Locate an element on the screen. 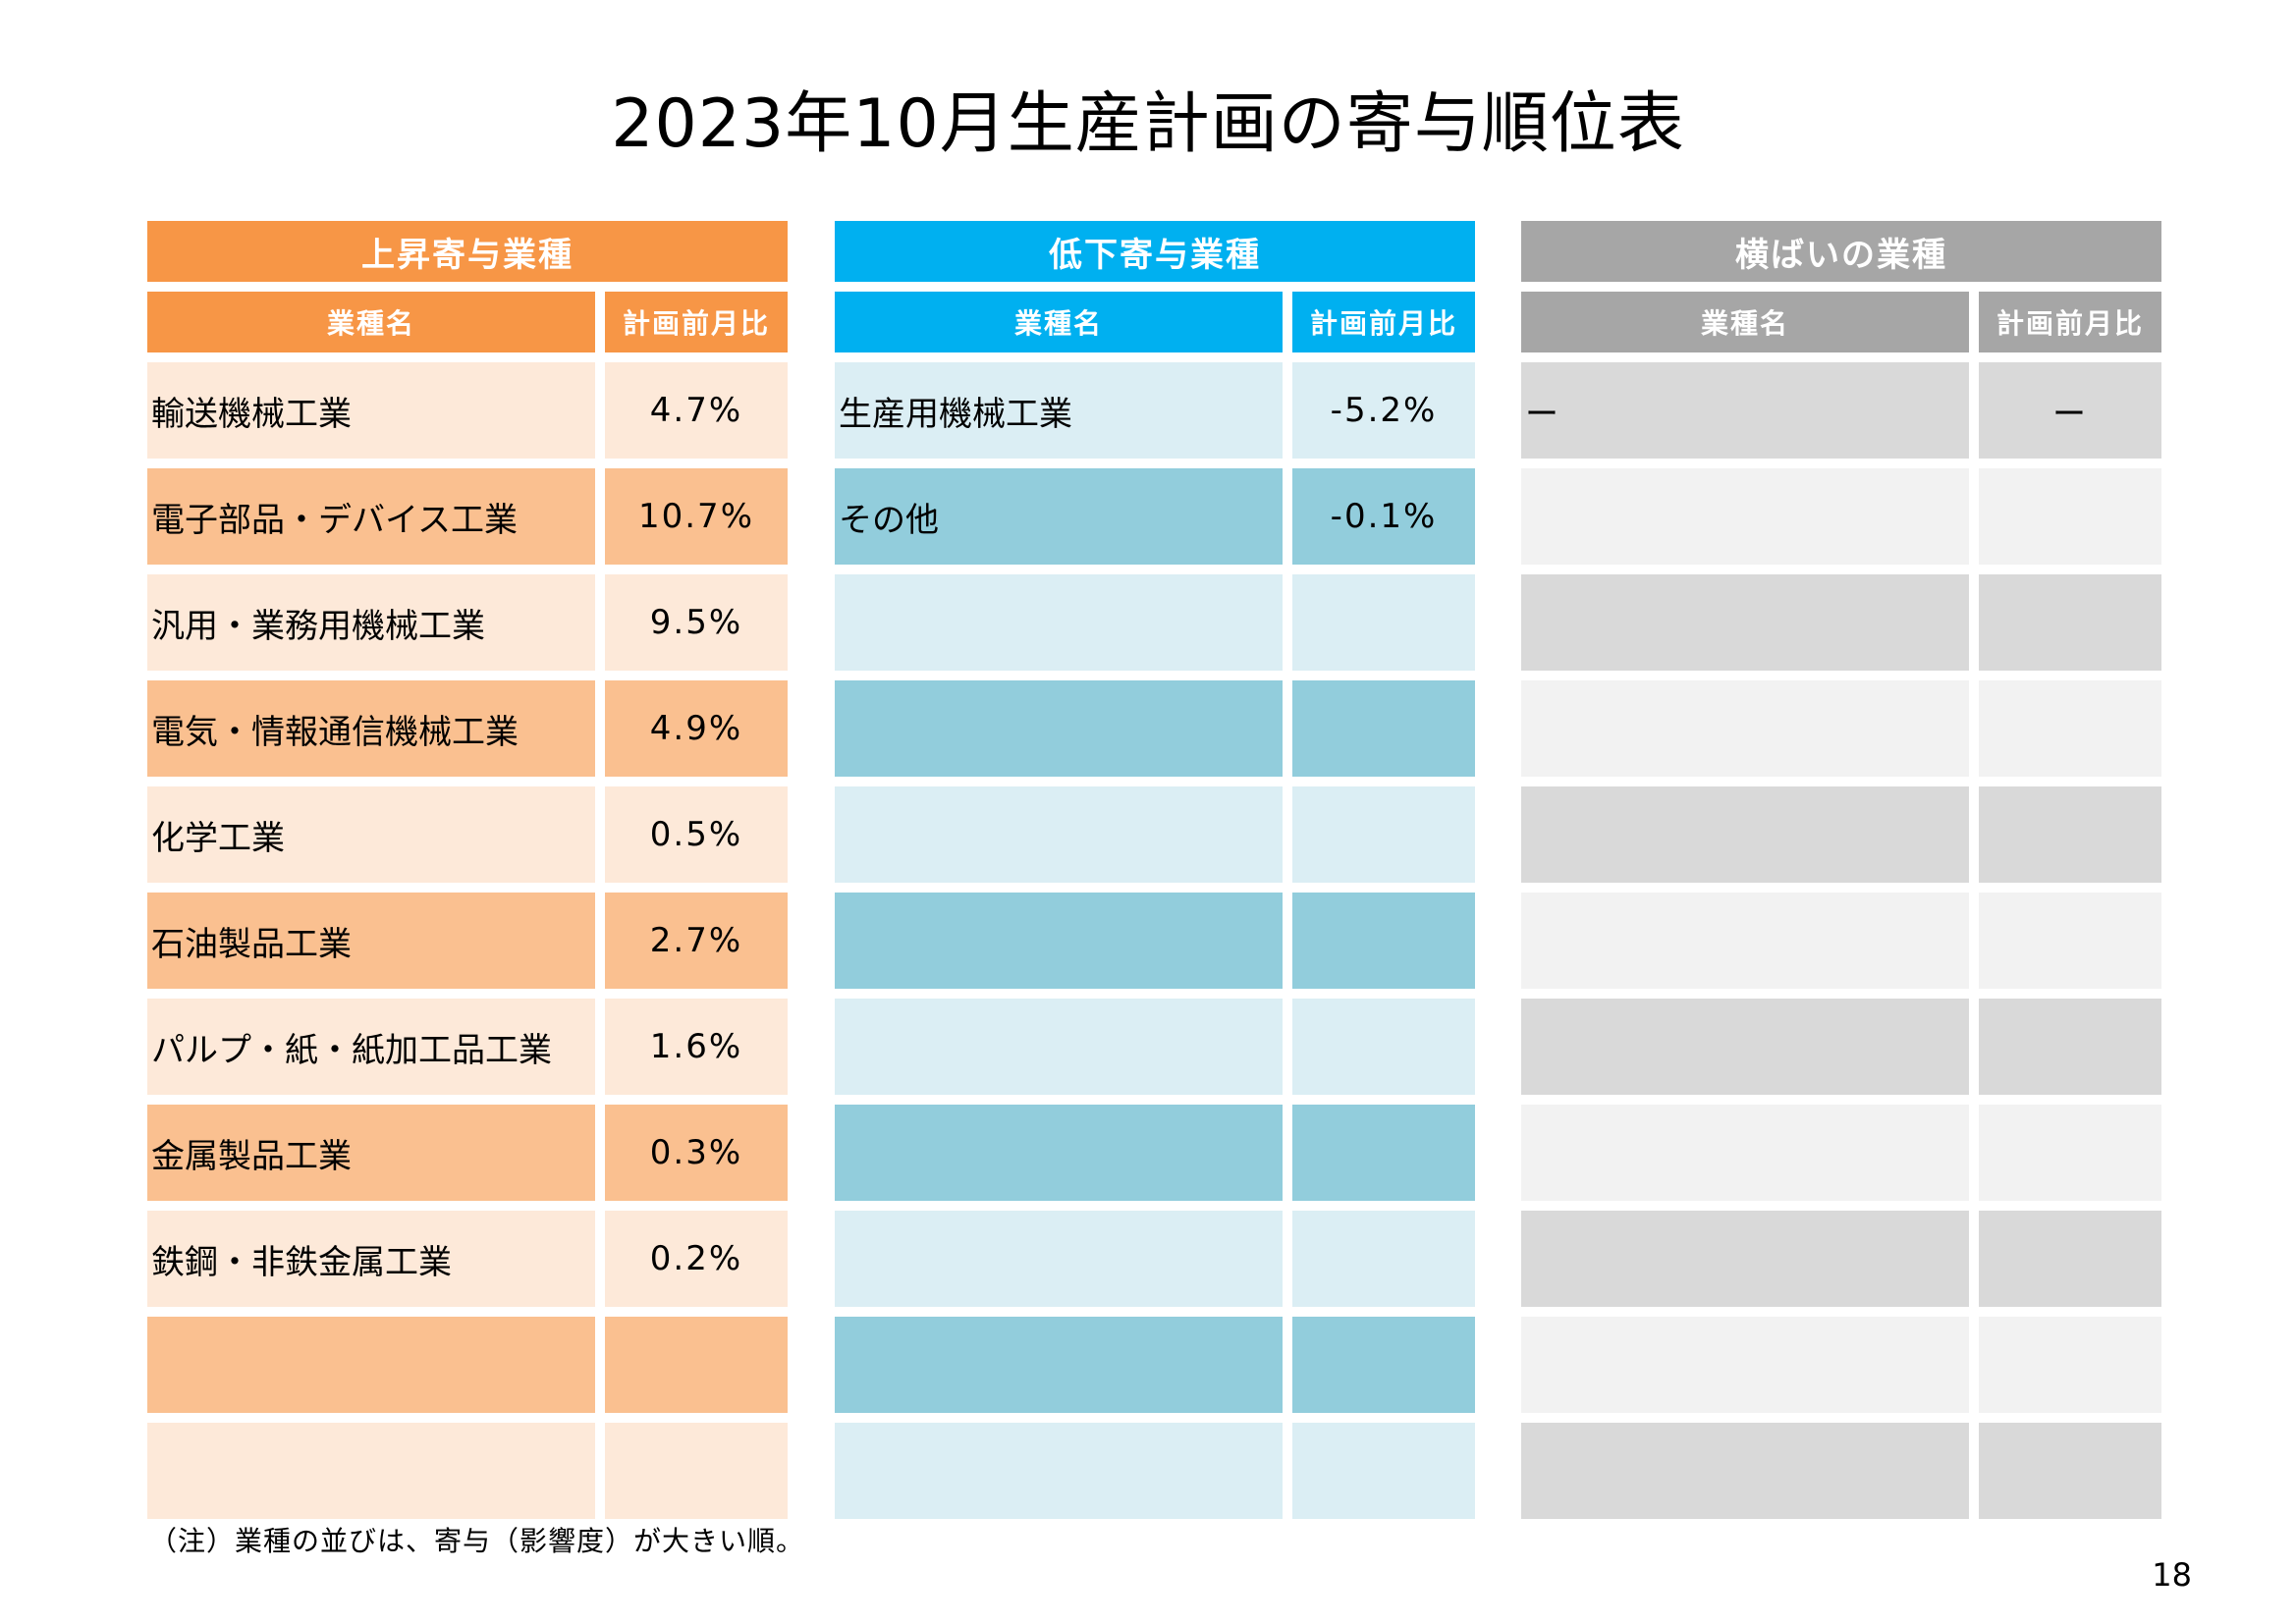 Image resolution: width=2296 pixels, height=1624 pixels. up-row-name: 汎用・業務用機械工業 is located at coordinates (371, 622).